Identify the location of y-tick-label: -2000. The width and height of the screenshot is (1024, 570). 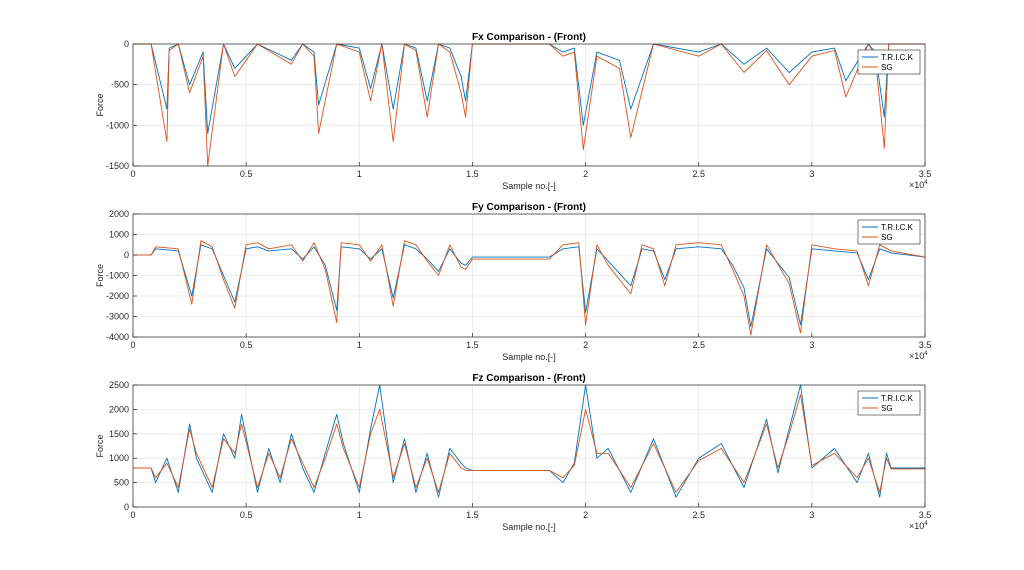
(117, 296).